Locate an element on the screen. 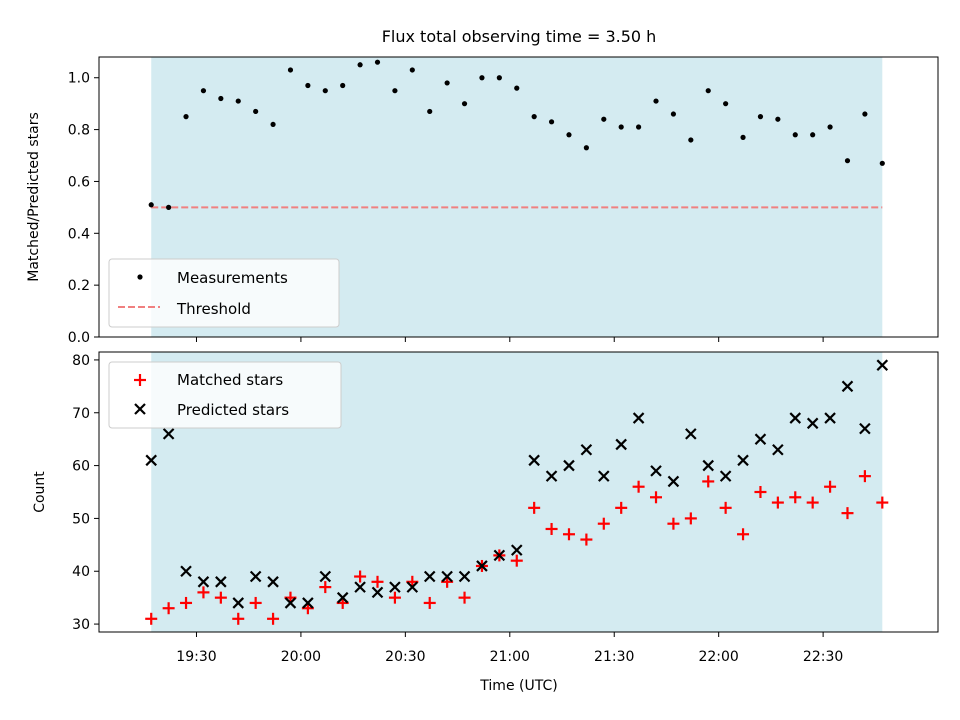 The image size is (960, 720). bottom-x-ticks: 19:30 20:00 20:30 21:00 21:30 22:00 22:30 is located at coordinates (509, 648).